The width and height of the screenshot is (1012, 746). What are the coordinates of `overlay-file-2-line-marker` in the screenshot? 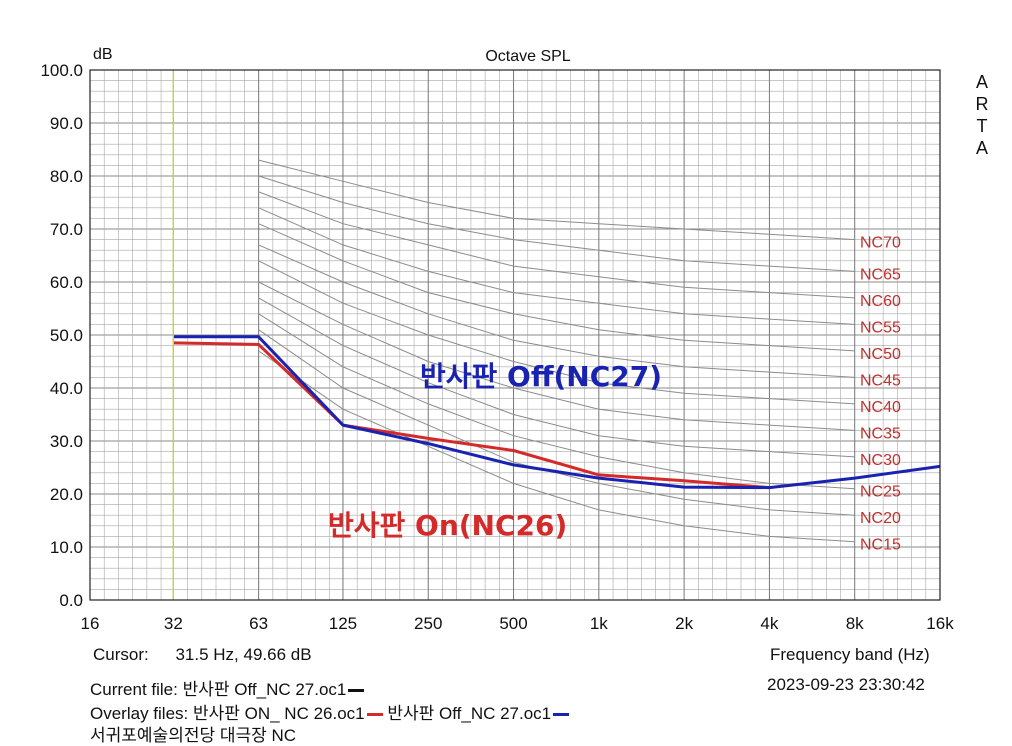 It's located at (561, 715).